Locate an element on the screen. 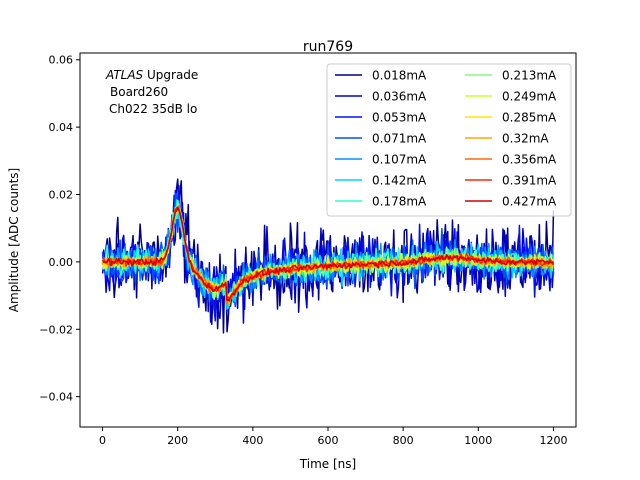 The image size is (640, 480). legend-label: 0.107mA is located at coordinates (399, 160).